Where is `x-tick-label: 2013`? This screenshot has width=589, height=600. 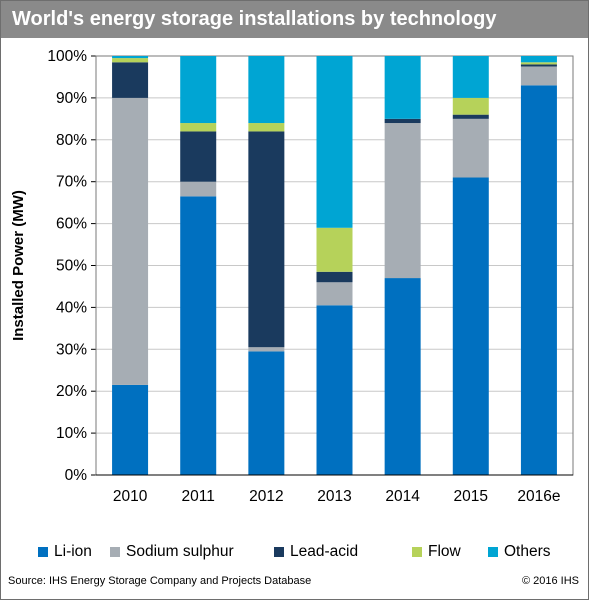 x-tick-label: 2013 is located at coordinates (334, 496).